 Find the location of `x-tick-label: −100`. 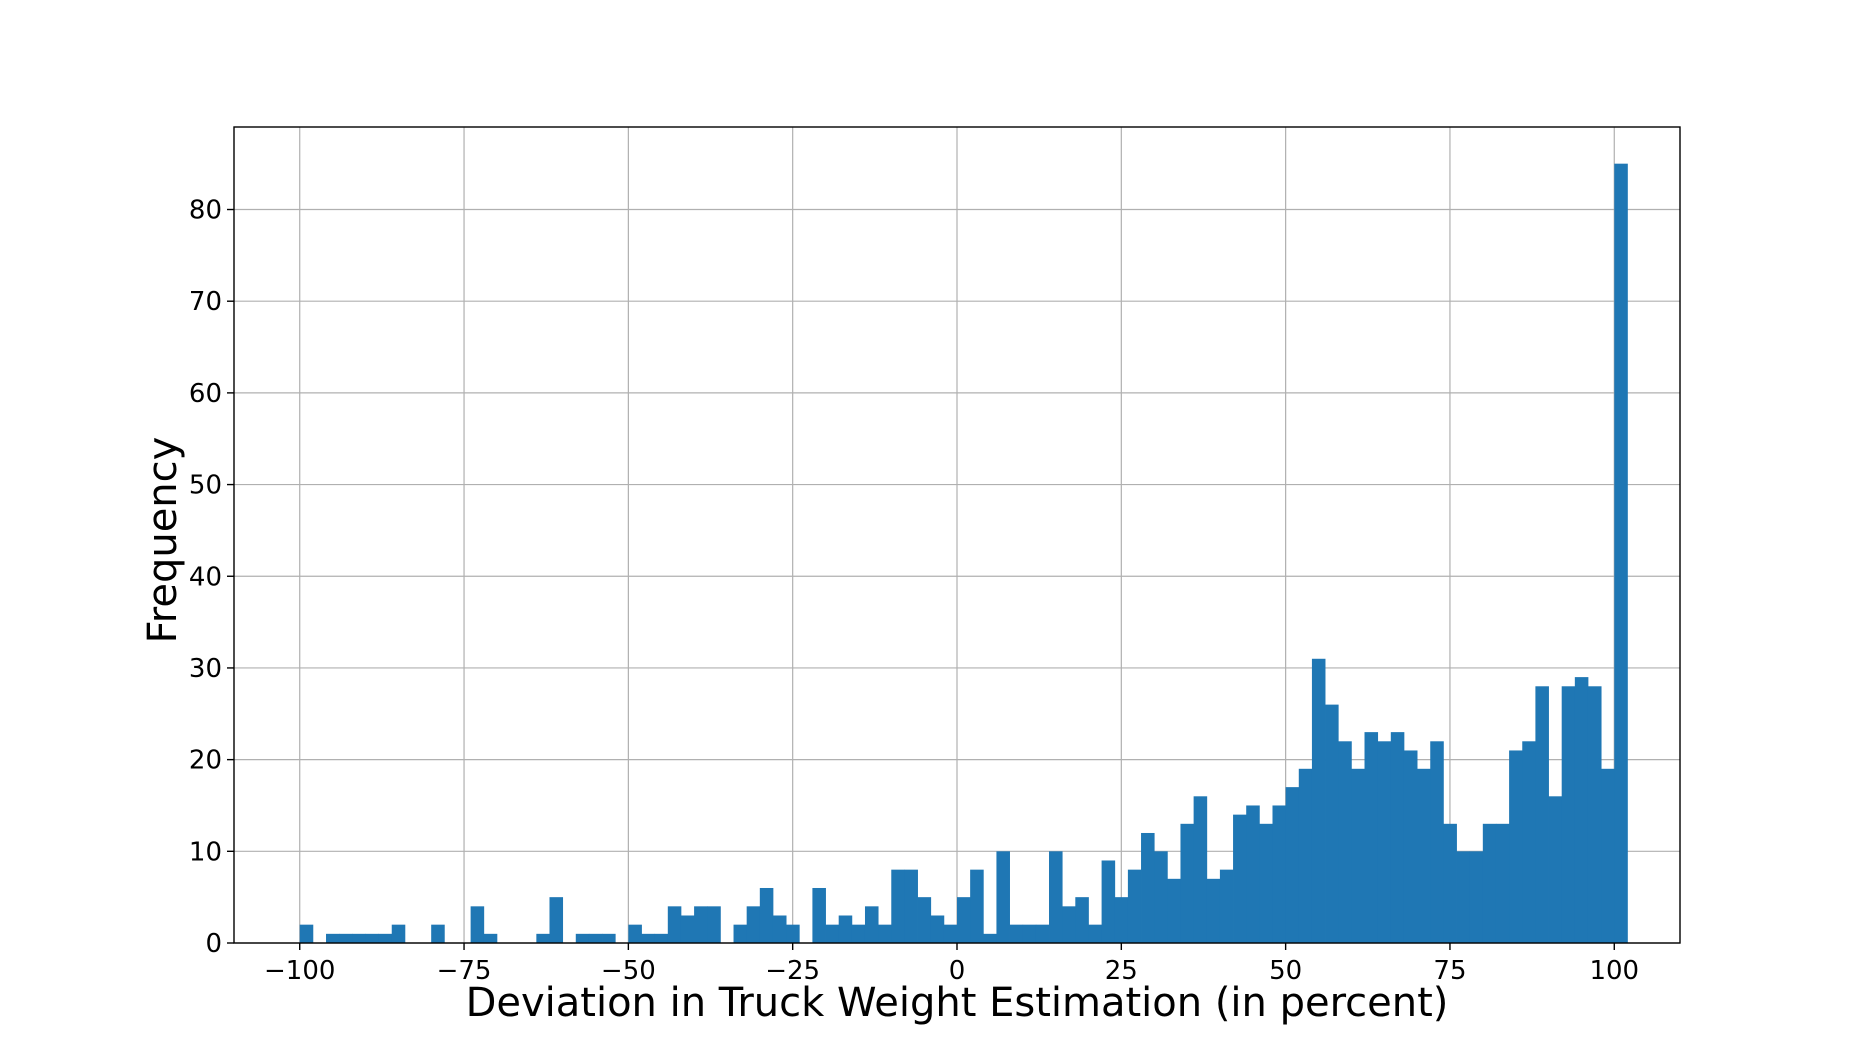

x-tick-label: −100 is located at coordinates (299, 971).